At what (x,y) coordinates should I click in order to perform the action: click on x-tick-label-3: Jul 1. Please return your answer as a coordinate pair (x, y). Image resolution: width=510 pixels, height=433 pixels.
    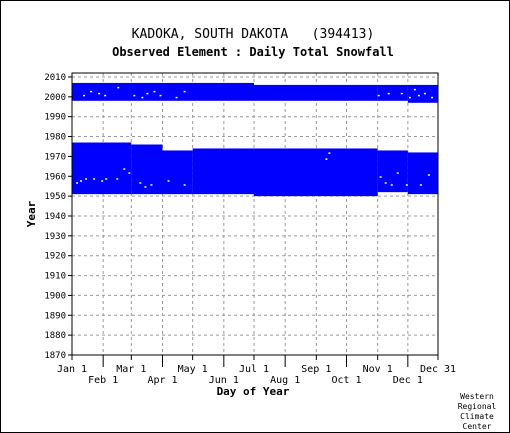
    Looking at the image, I should click on (254, 369).